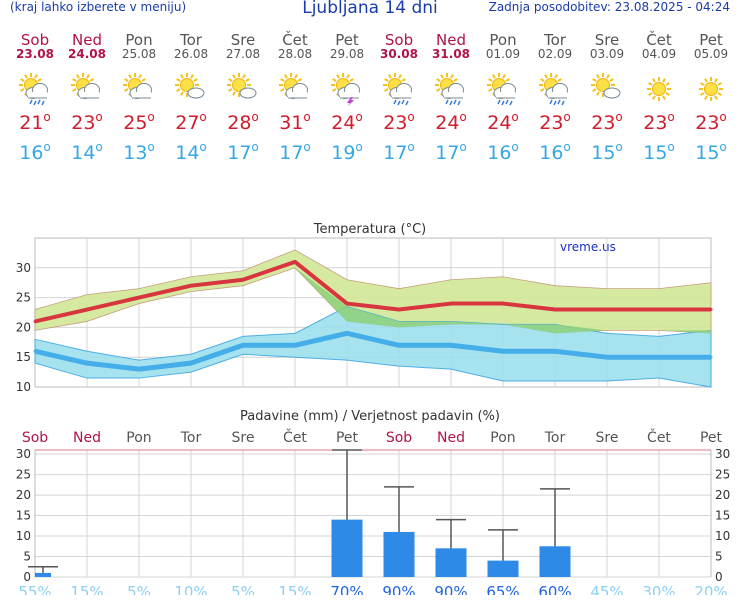 The height and width of the screenshot is (600, 740). Describe the element at coordinates (659, 437) in the screenshot. I see `x-tick-label: Čet` at that location.